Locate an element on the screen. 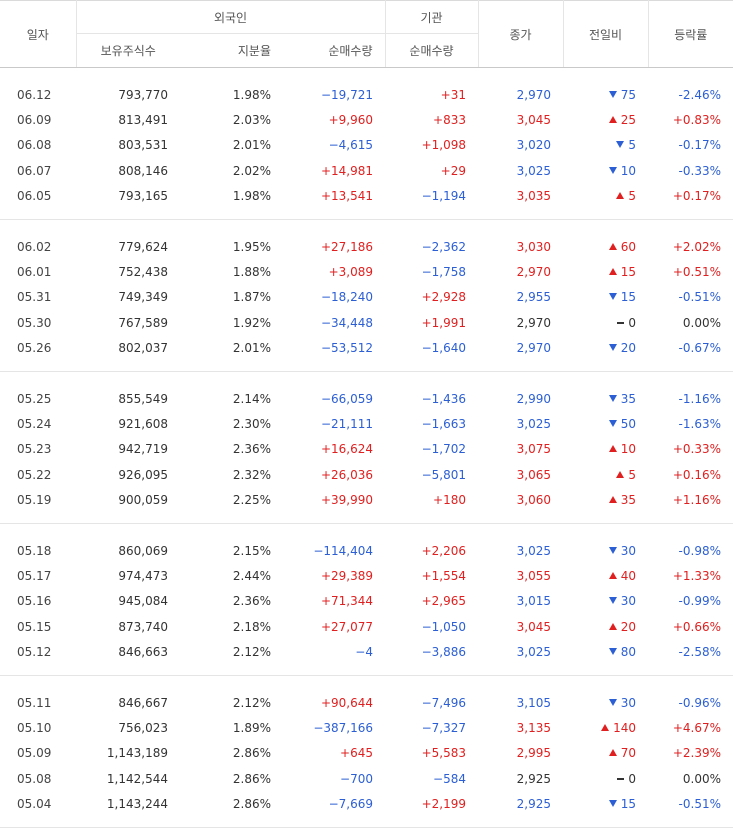 Image resolution: width=733 pixels, height=828 pixels. cell-rate: -2.46% is located at coordinates (690, 88).